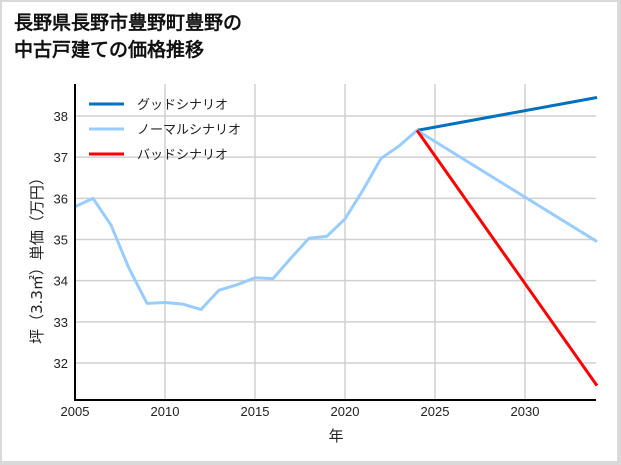 This screenshot has height=465, width=621. I want to click on y-tick-label: 32, so click(61, 363).